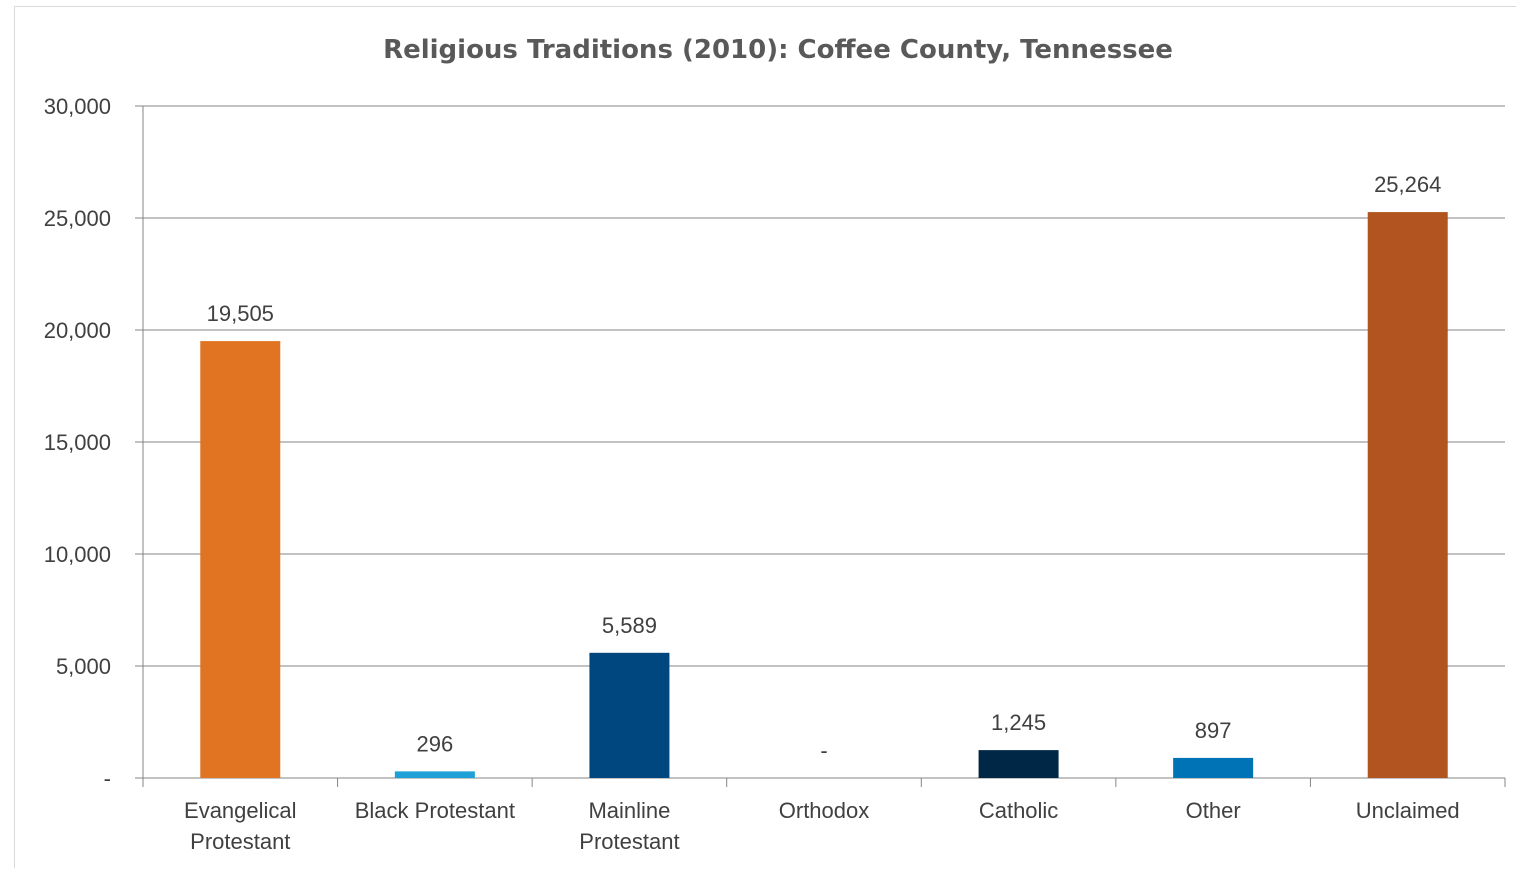  What do you see at coordinates (240, 313) in the screenshot?
I see `data-label: 19,505` at bounding box center [240, 313].